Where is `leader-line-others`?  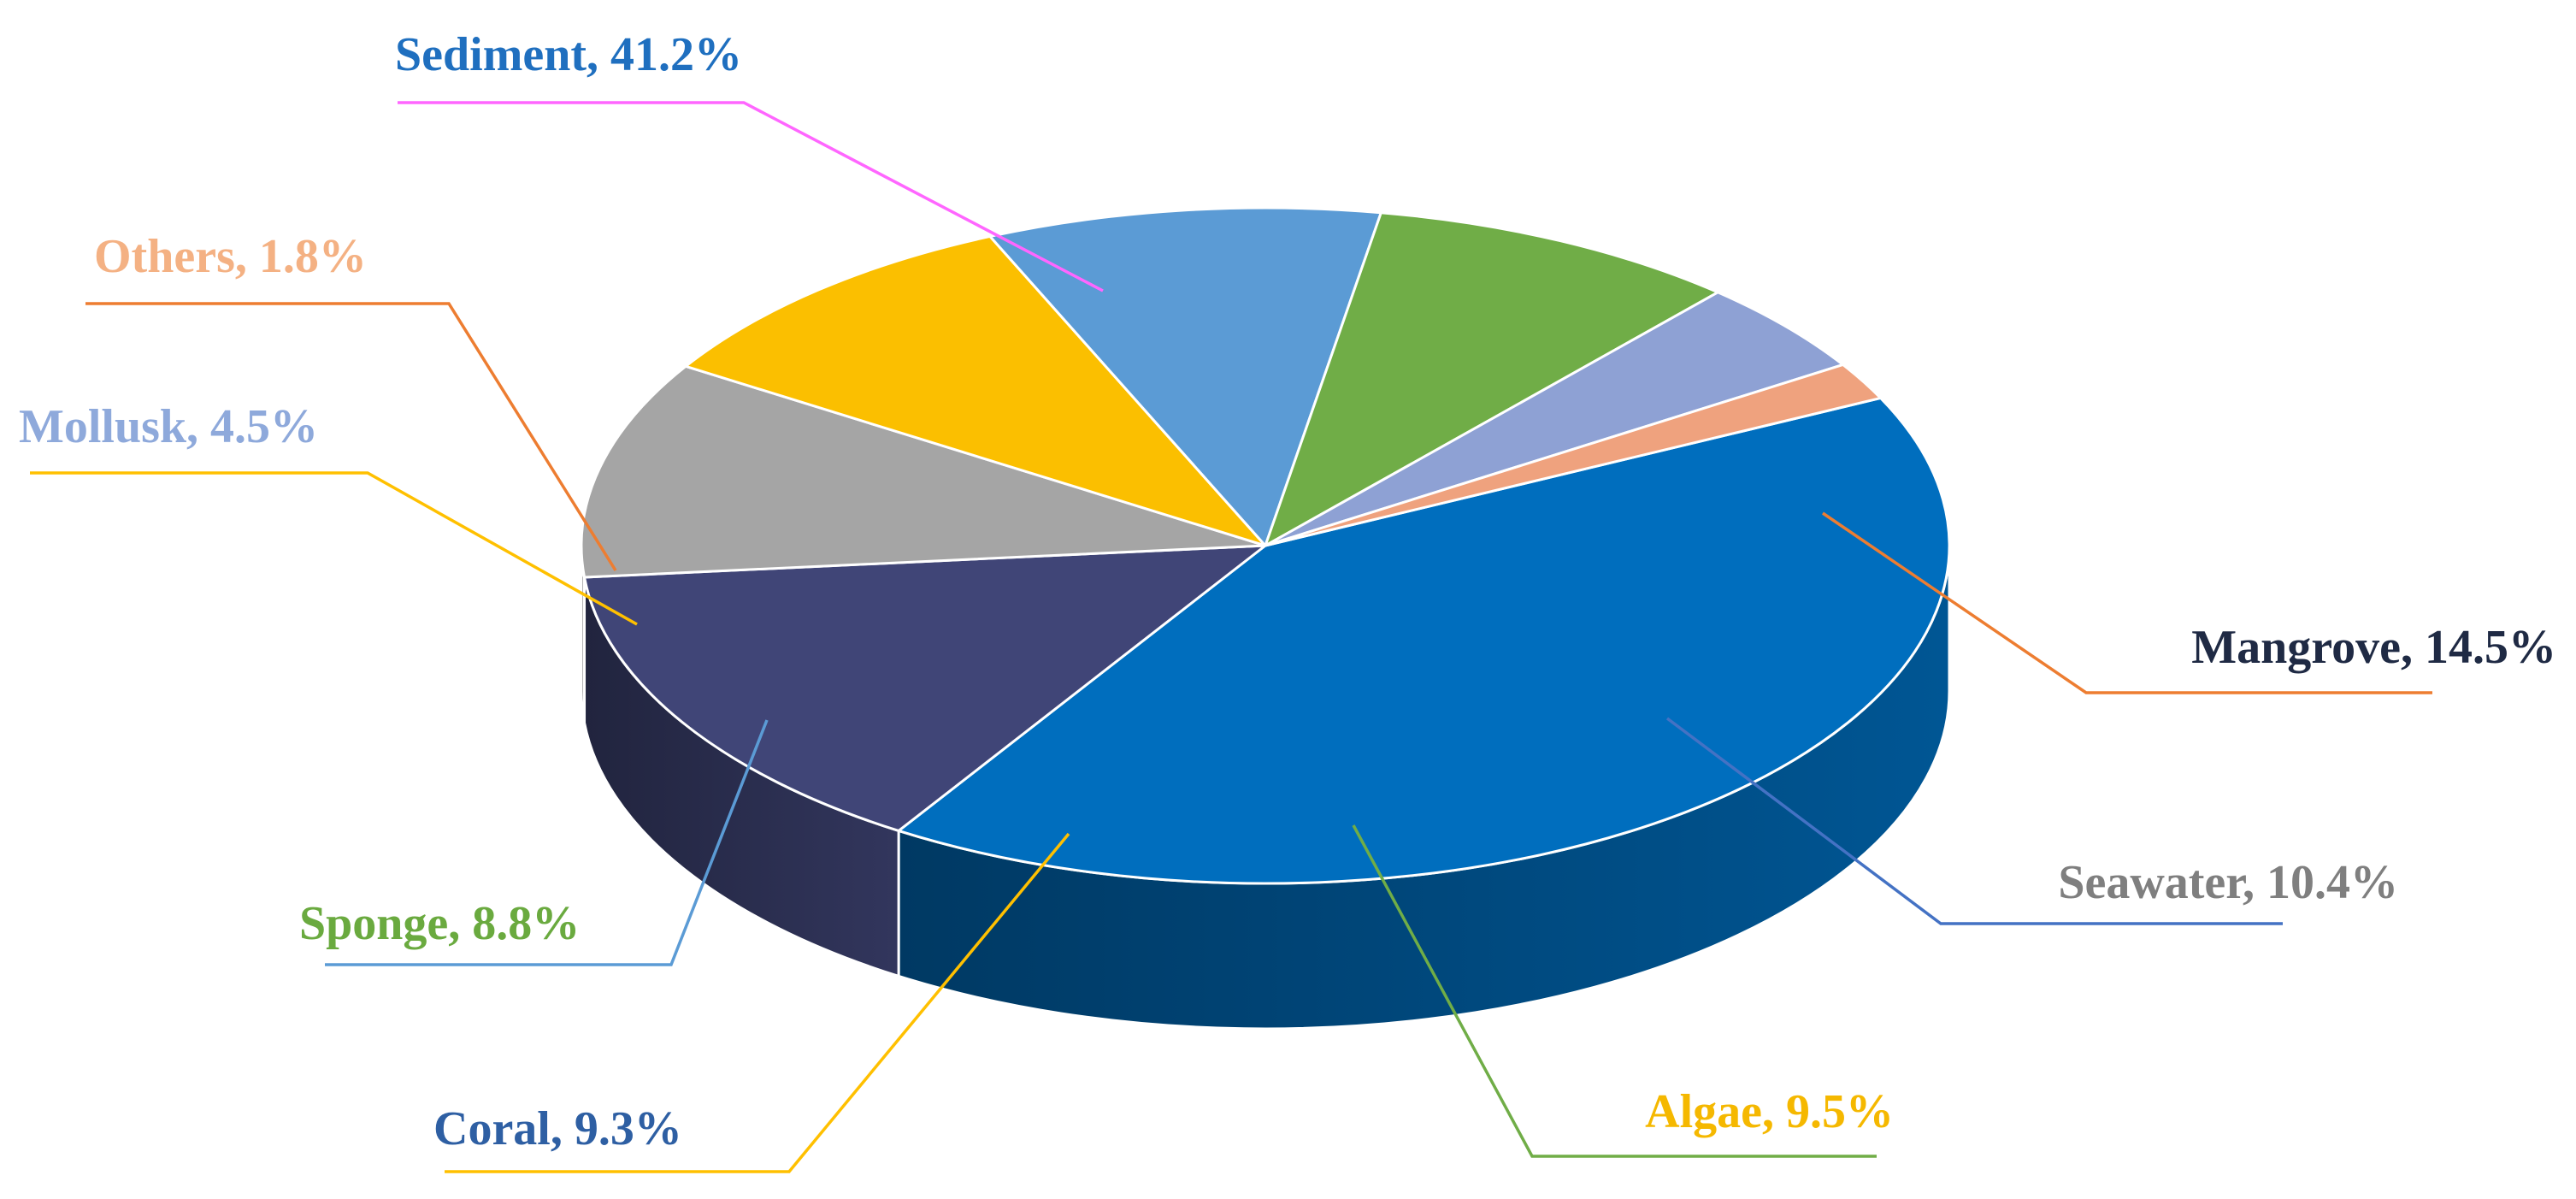 leader-line-others is located at coordinates (351, 436).